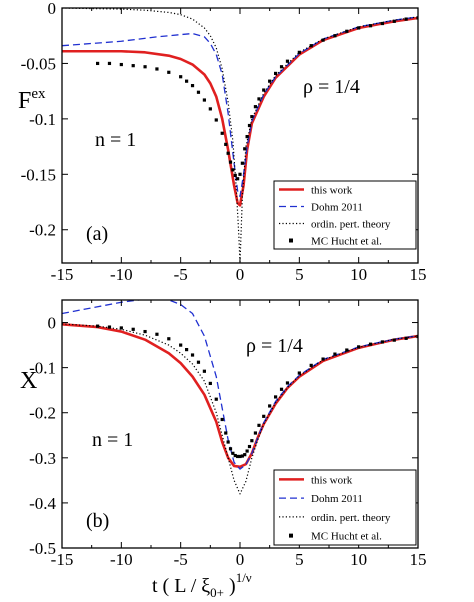 This screenshot has height=602, width=474. What do you see at coordinates (62, 274) in the screenshot?
I see `x-tick-label: -15` at bounding box center [62, 274].